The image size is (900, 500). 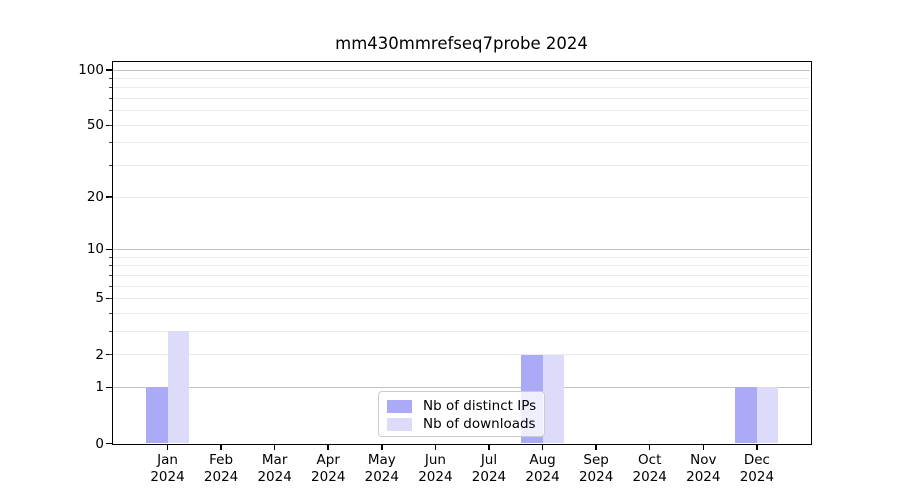 What do you see at coordinates (703, 460) in the screenshot?
I see `x-tick-label-month: Nov` at bounding box center [703, 460].